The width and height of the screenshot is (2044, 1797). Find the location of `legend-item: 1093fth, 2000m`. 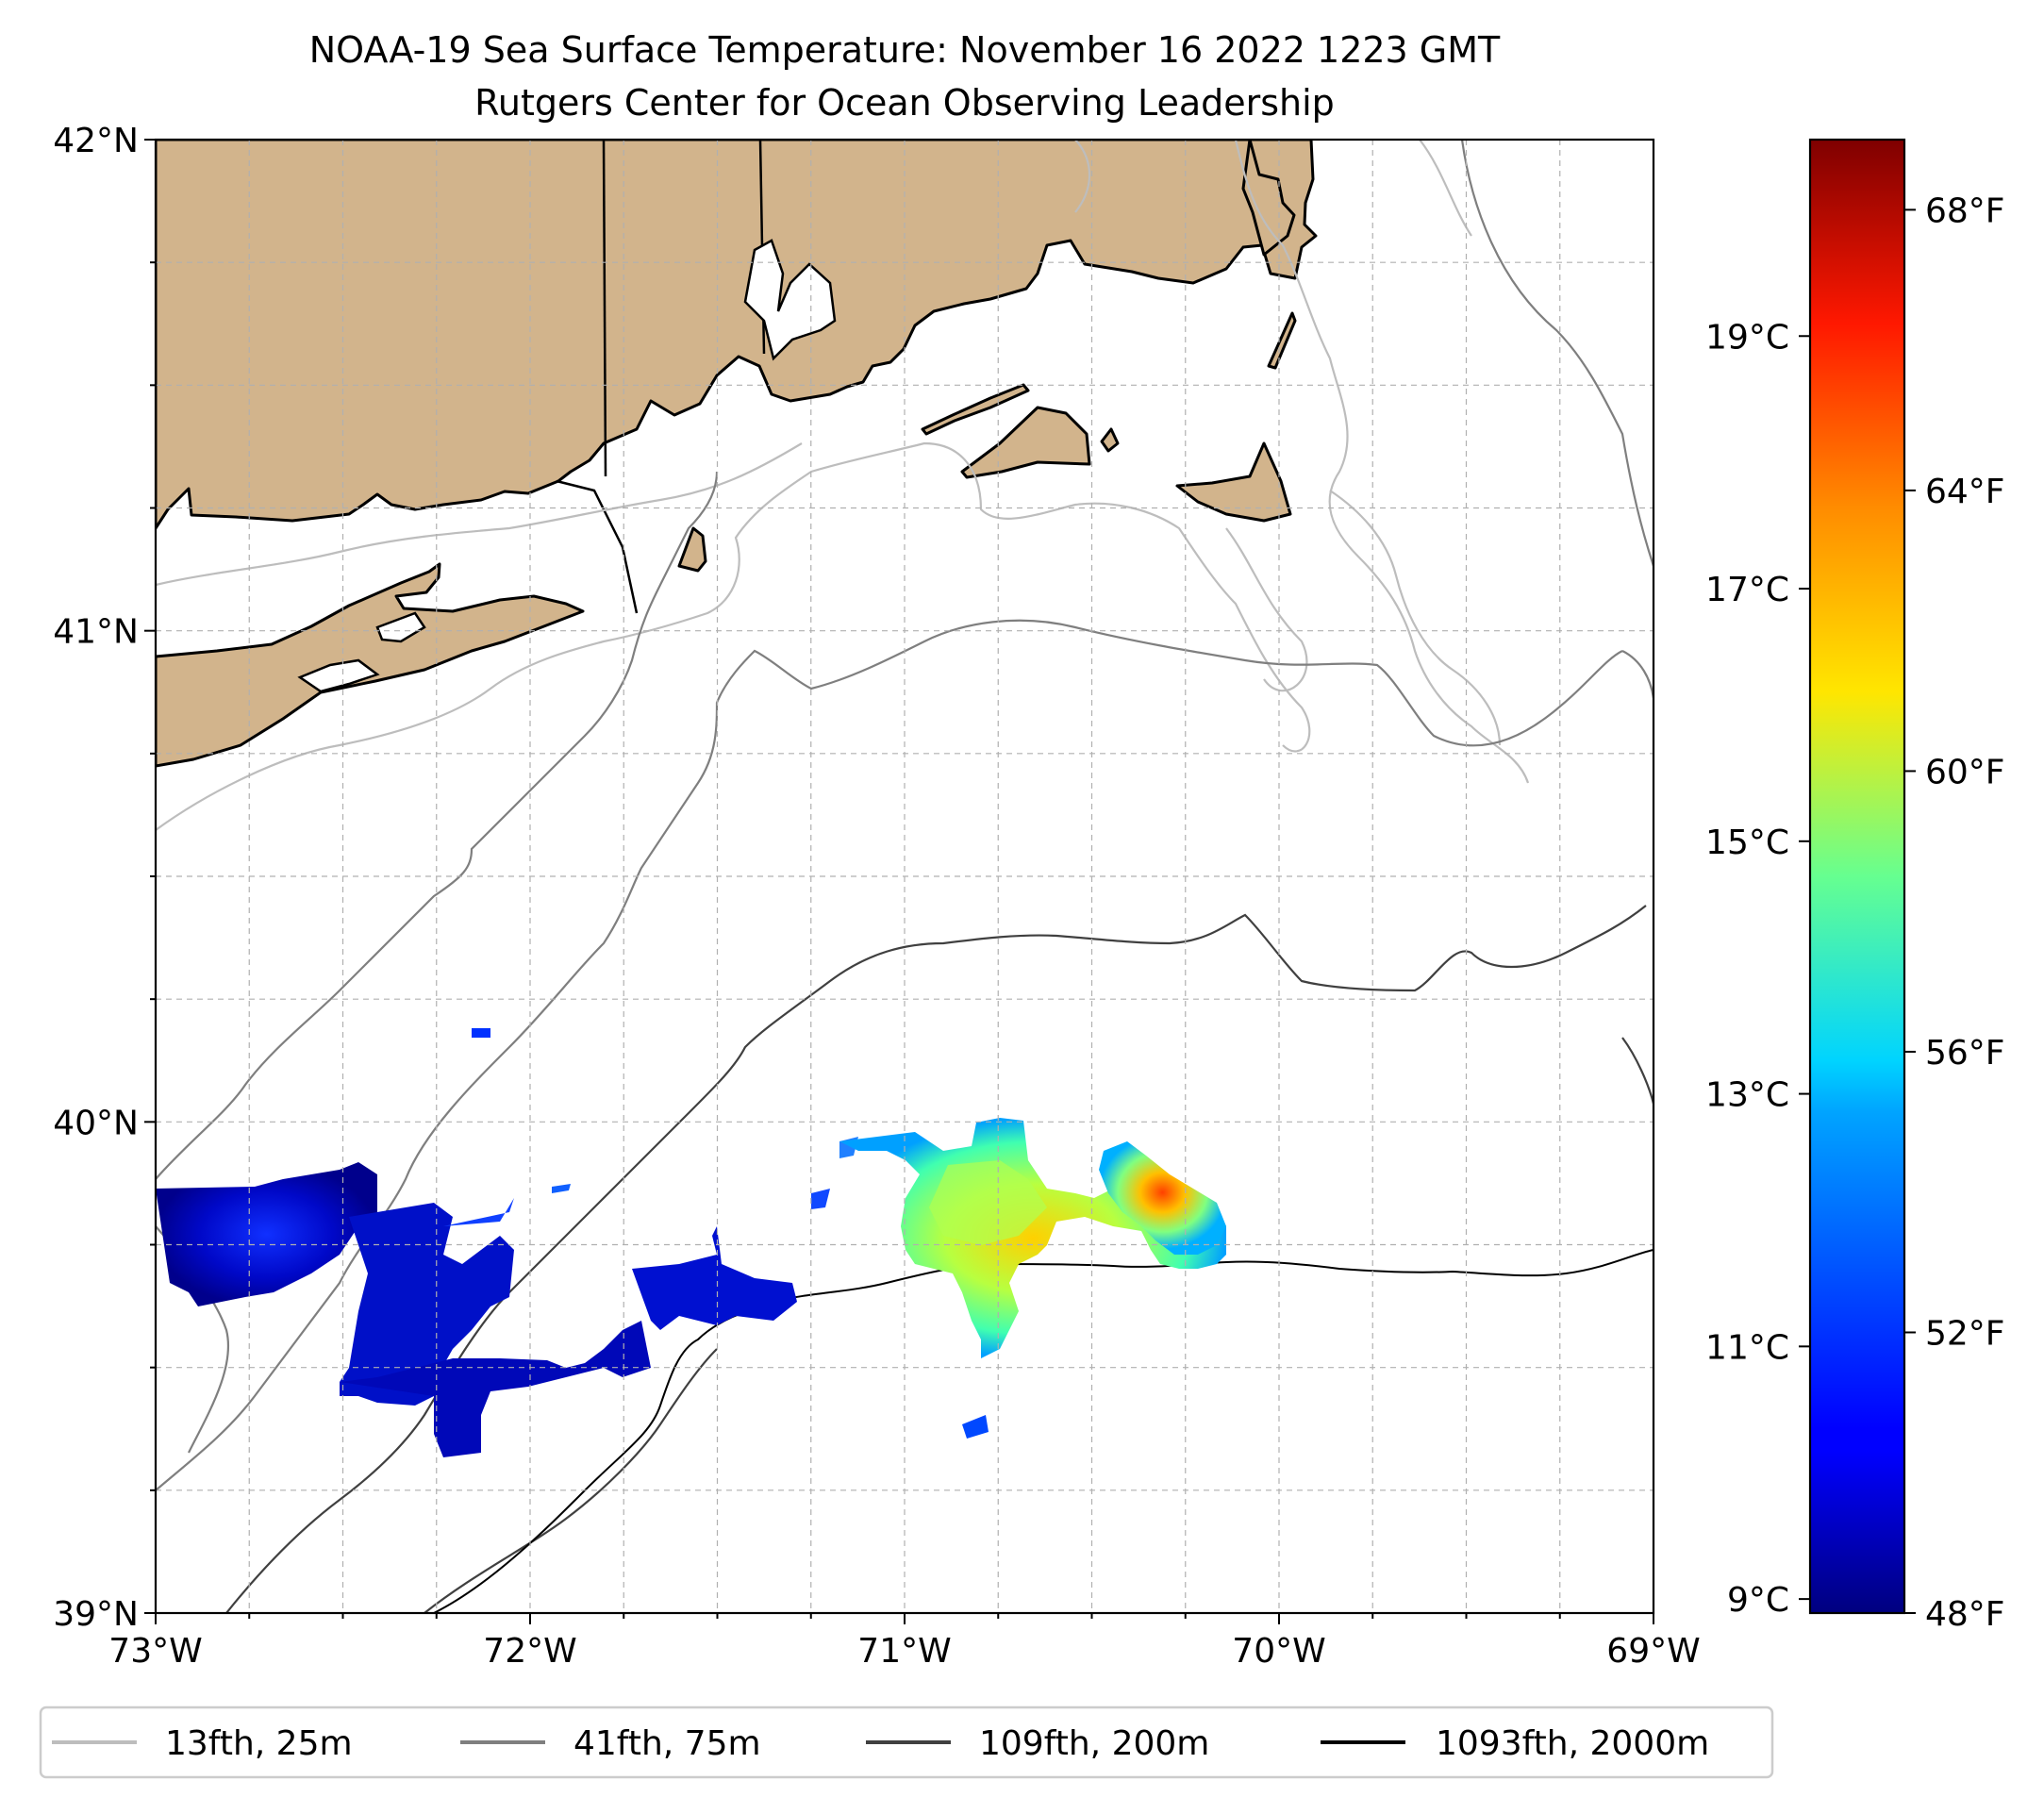

legend-item: 1093fth, 2000m is located at coordinates (1515, 1743).